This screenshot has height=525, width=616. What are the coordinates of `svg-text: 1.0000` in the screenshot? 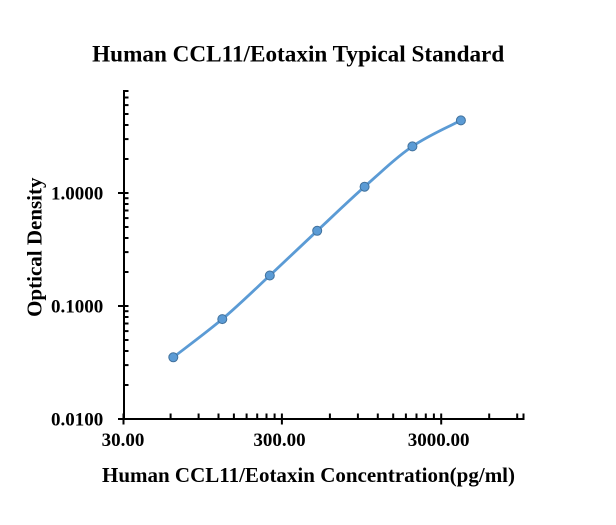 It's located at (77, 193).